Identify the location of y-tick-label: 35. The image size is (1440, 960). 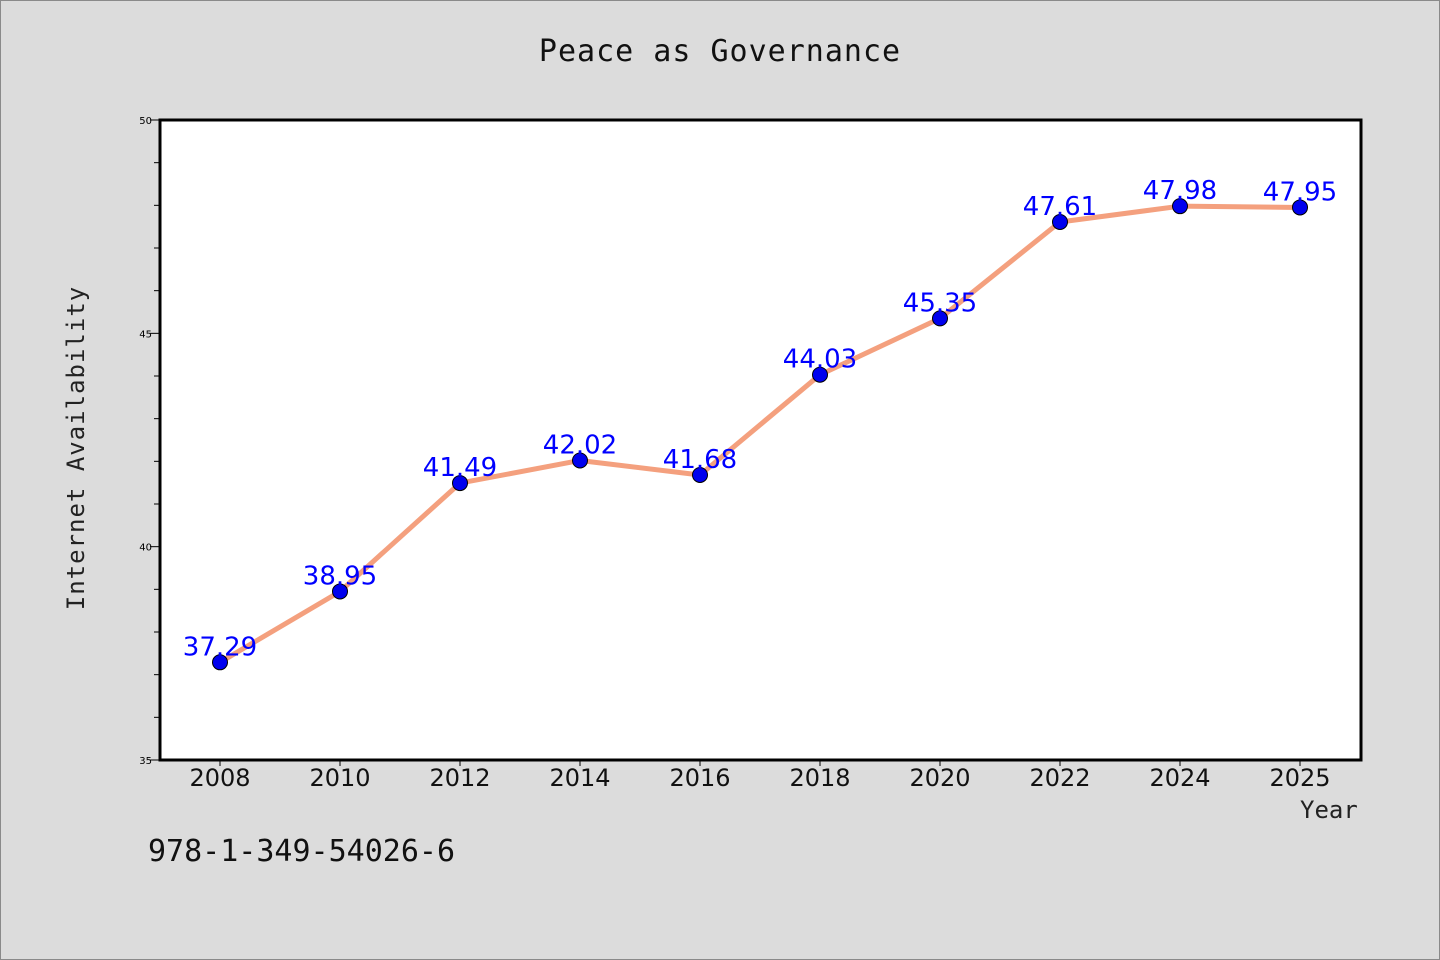
(145, 761).